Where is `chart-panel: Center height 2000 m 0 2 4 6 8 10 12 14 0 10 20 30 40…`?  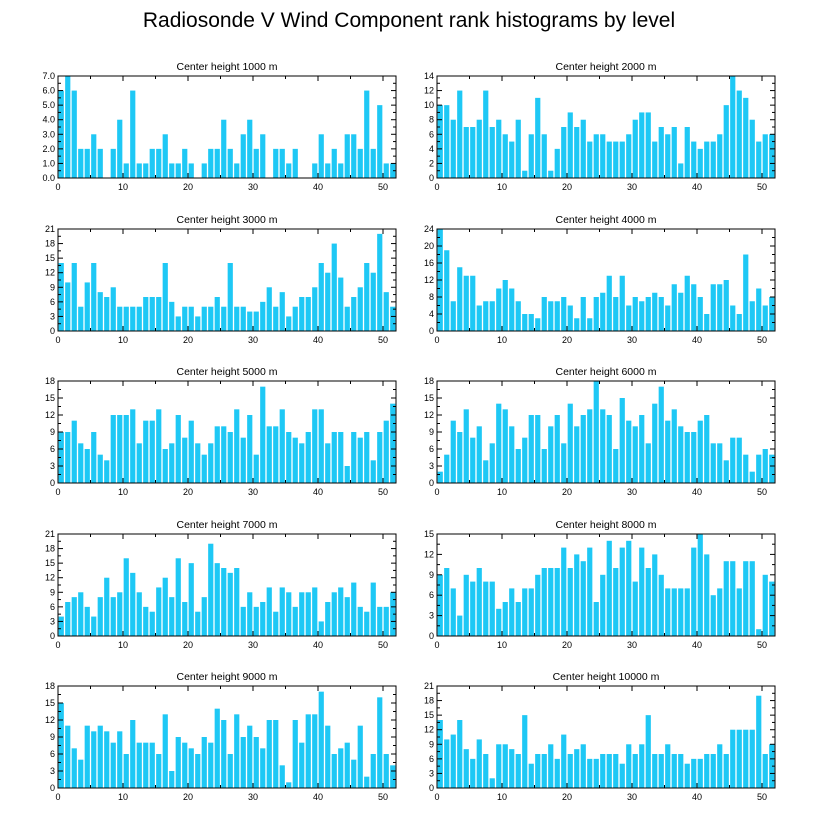
chart-panel: Center height 2000 m 0 2 4 6 8 10 12 14 0 10 20 30 40… is located at coordinates (600, 126).